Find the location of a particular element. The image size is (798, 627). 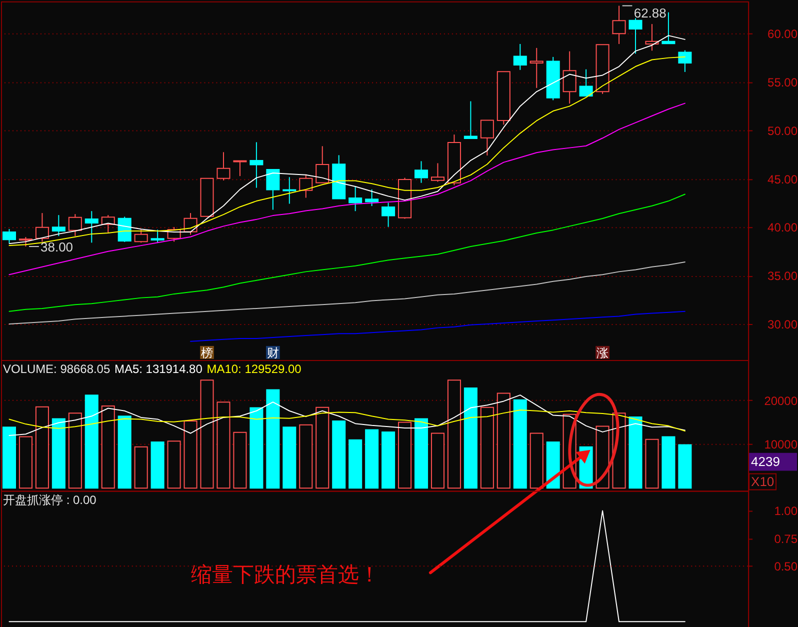

annotation: 缩量下跌的票首选！ is located at coordinates (285, 574).